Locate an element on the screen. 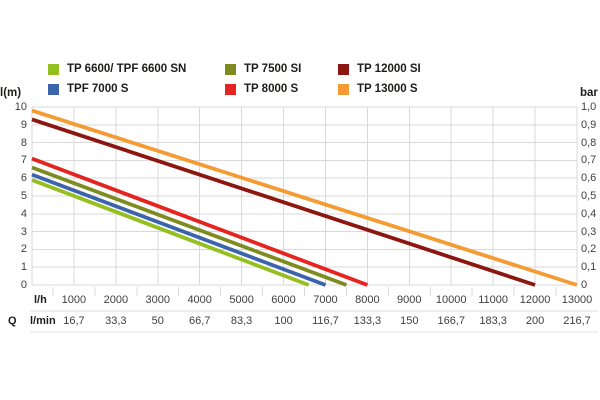 The height and width of the screenshot is (400, 600). legend-label-tp6600: TP 6600/ TPF 6600 SN is located at coordinates (127, 69).